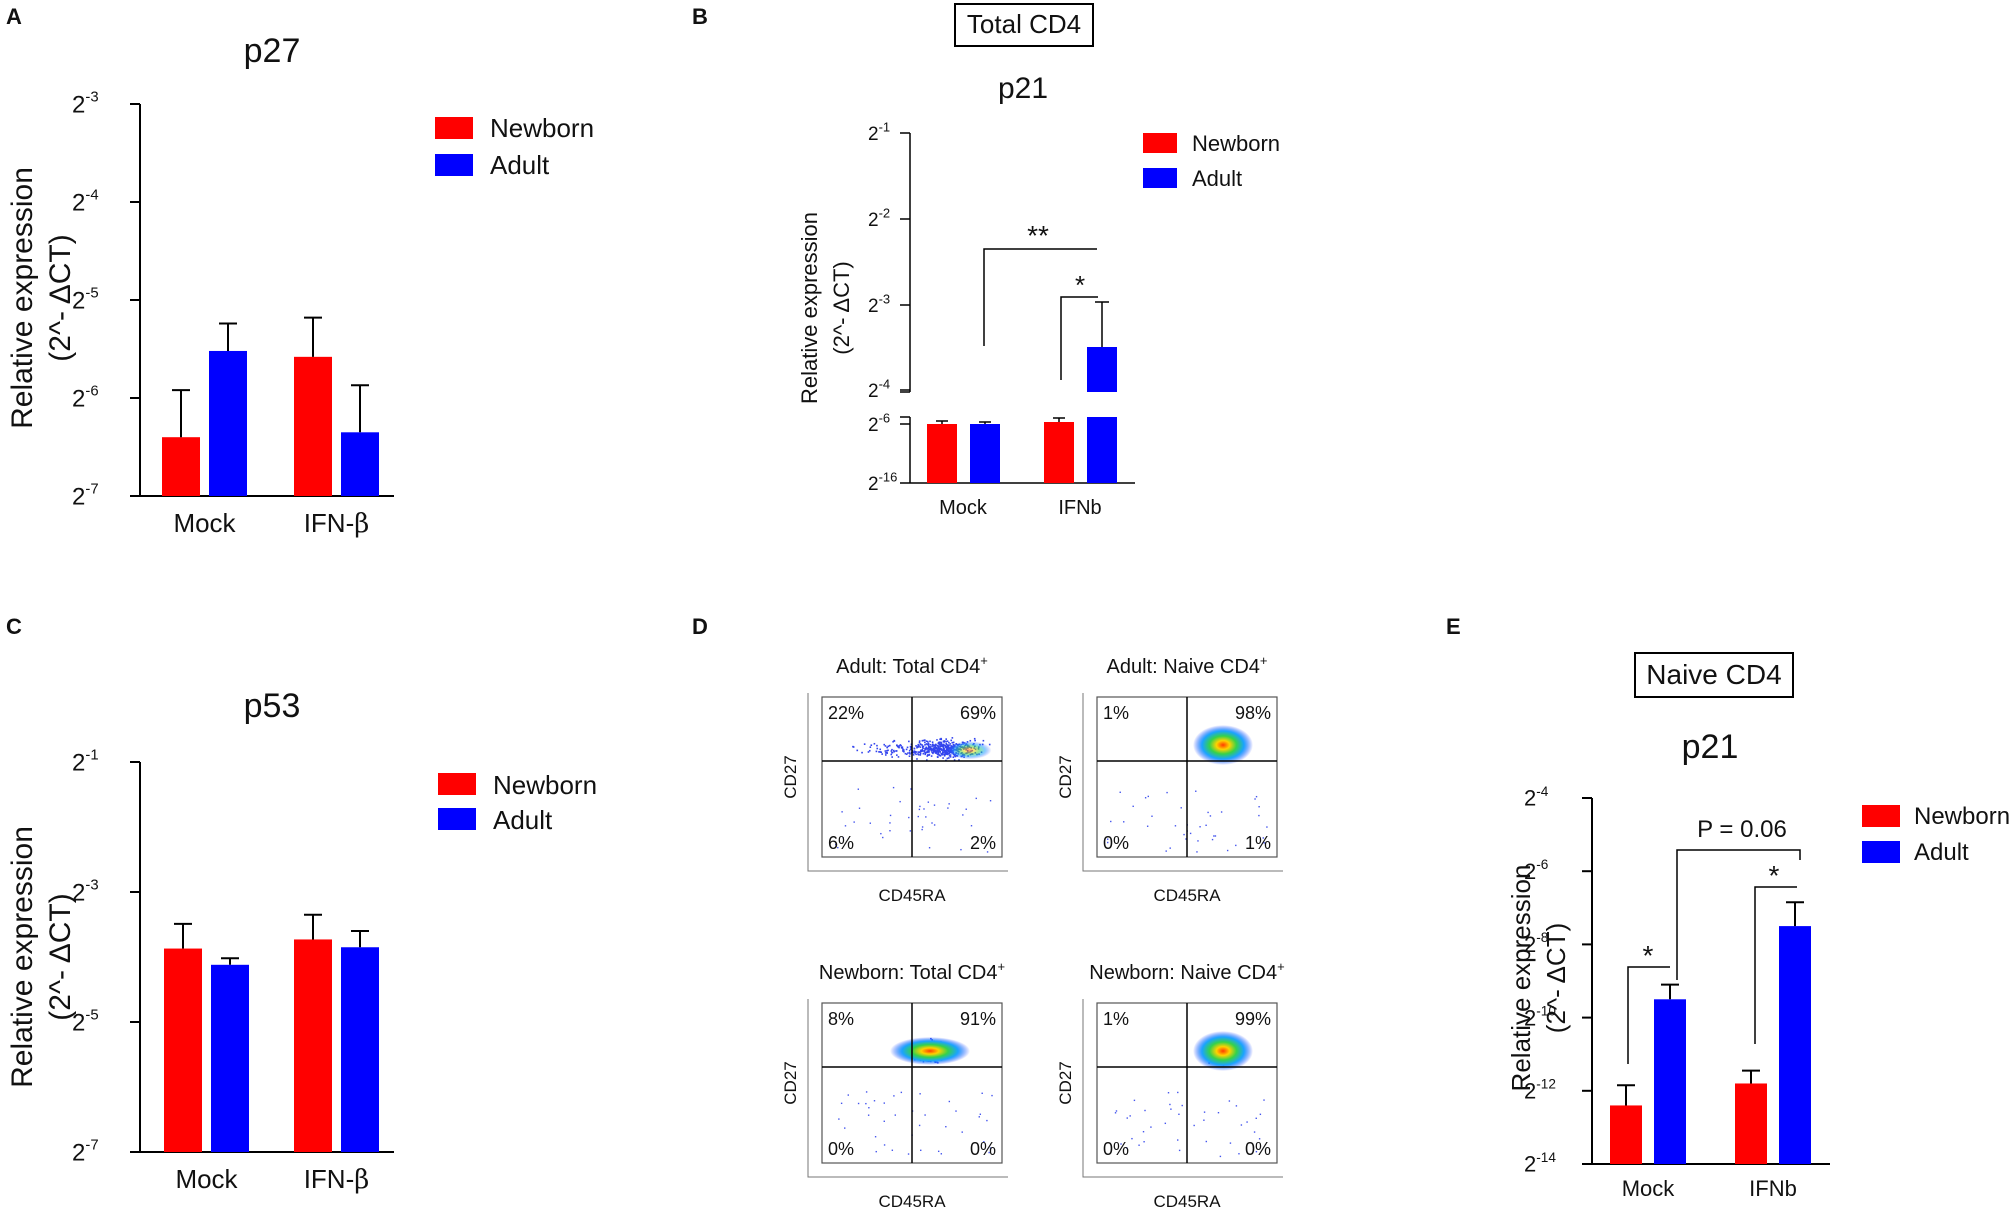 The height and width of the screenshot is (1225, 2014). I want to click on chart-xticks: Mock IFNb, so click(1709, 1188).